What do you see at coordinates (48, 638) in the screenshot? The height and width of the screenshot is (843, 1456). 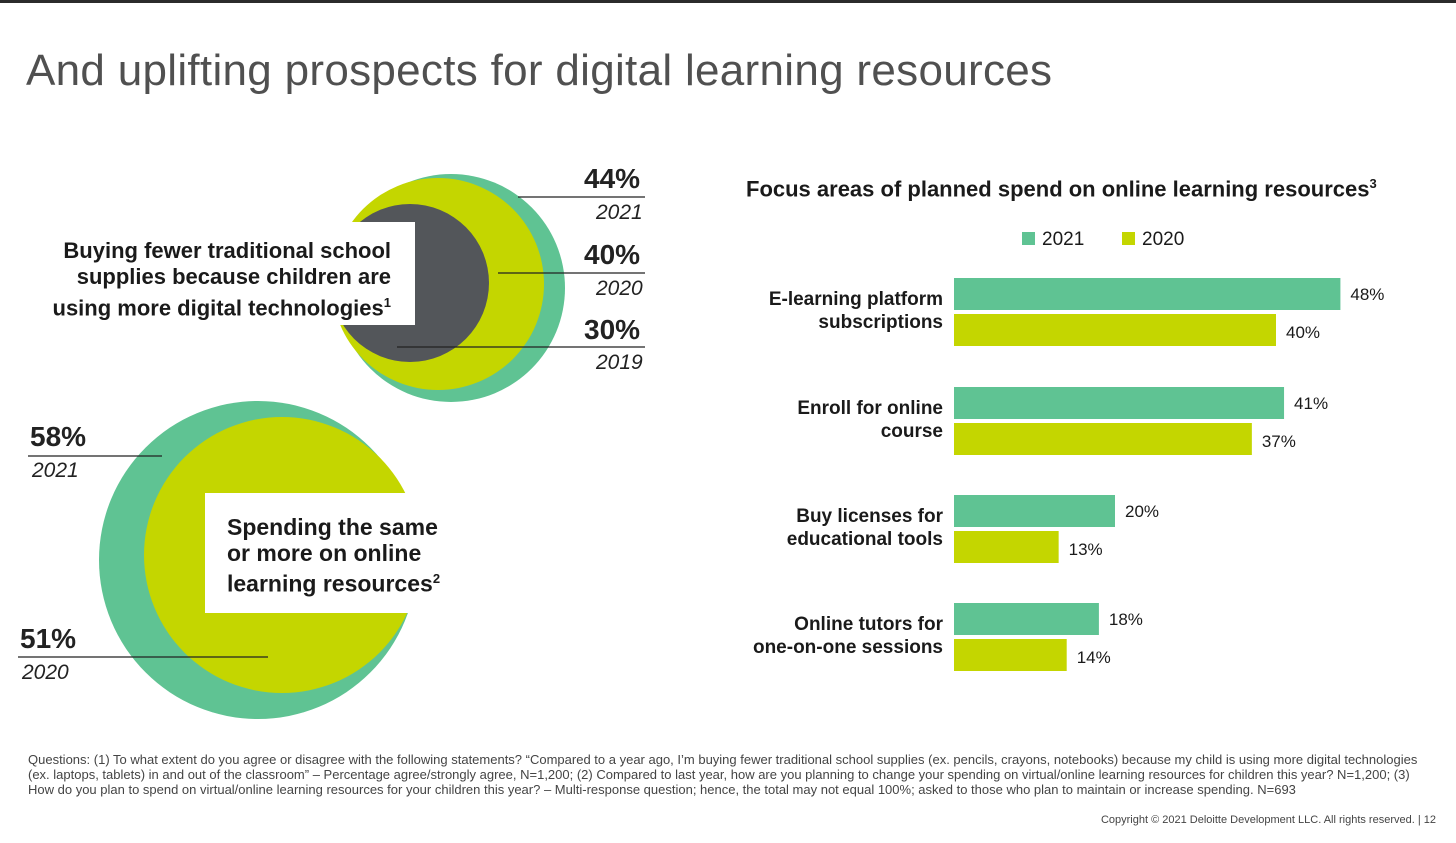 I see `stat2-pct-2020: 51%` at bounding box center [48, 638].